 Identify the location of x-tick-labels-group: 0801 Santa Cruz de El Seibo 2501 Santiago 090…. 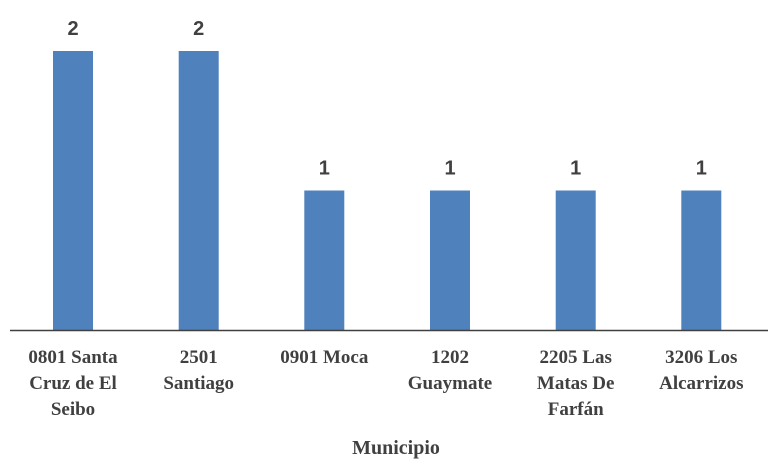
(385, 383).